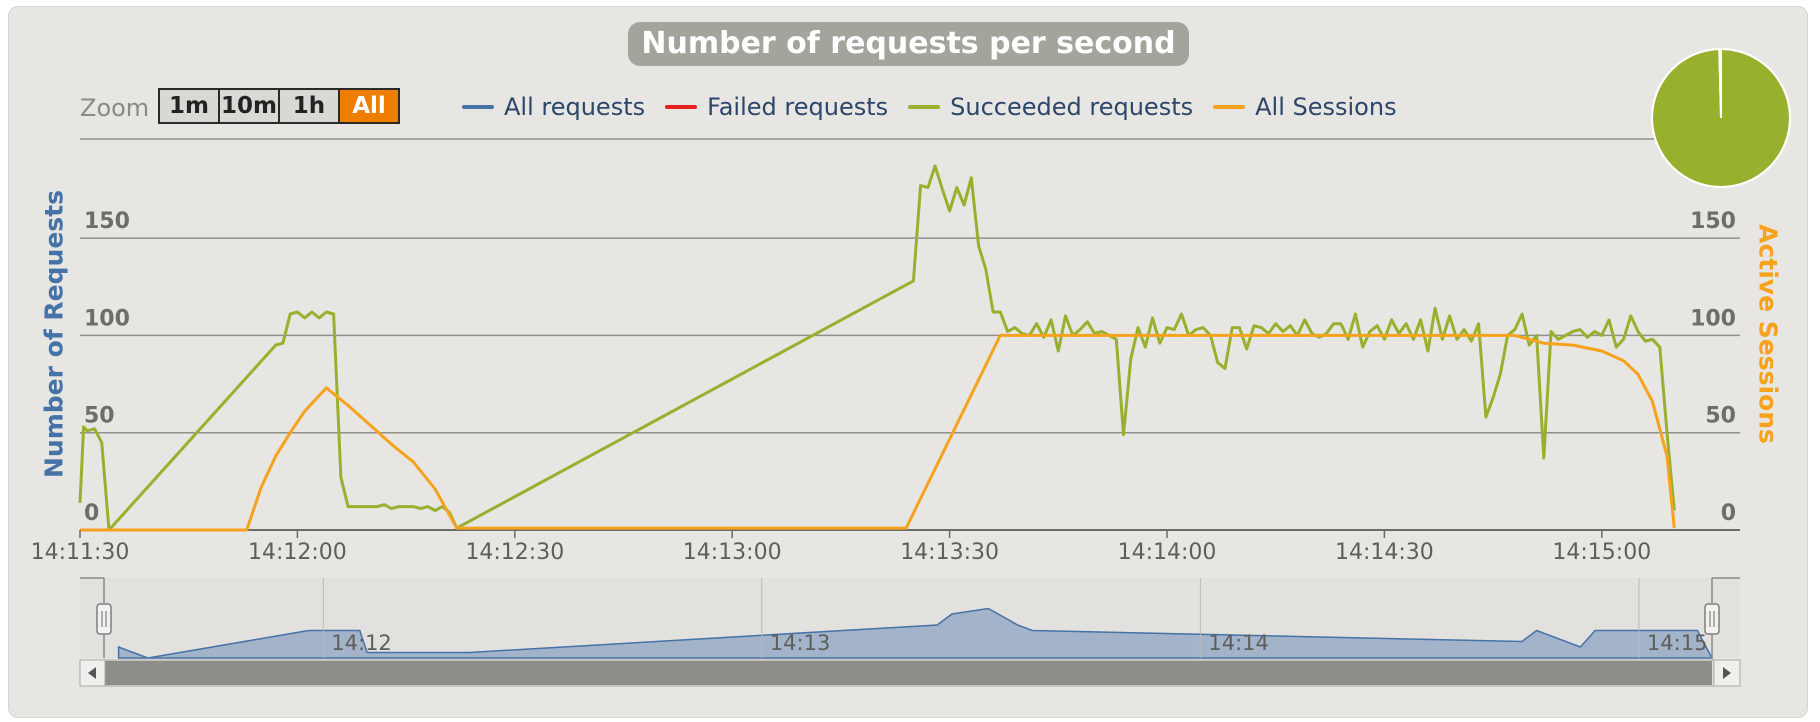  I want to click on y-tick-label-right: 150, so click(1713, 221).